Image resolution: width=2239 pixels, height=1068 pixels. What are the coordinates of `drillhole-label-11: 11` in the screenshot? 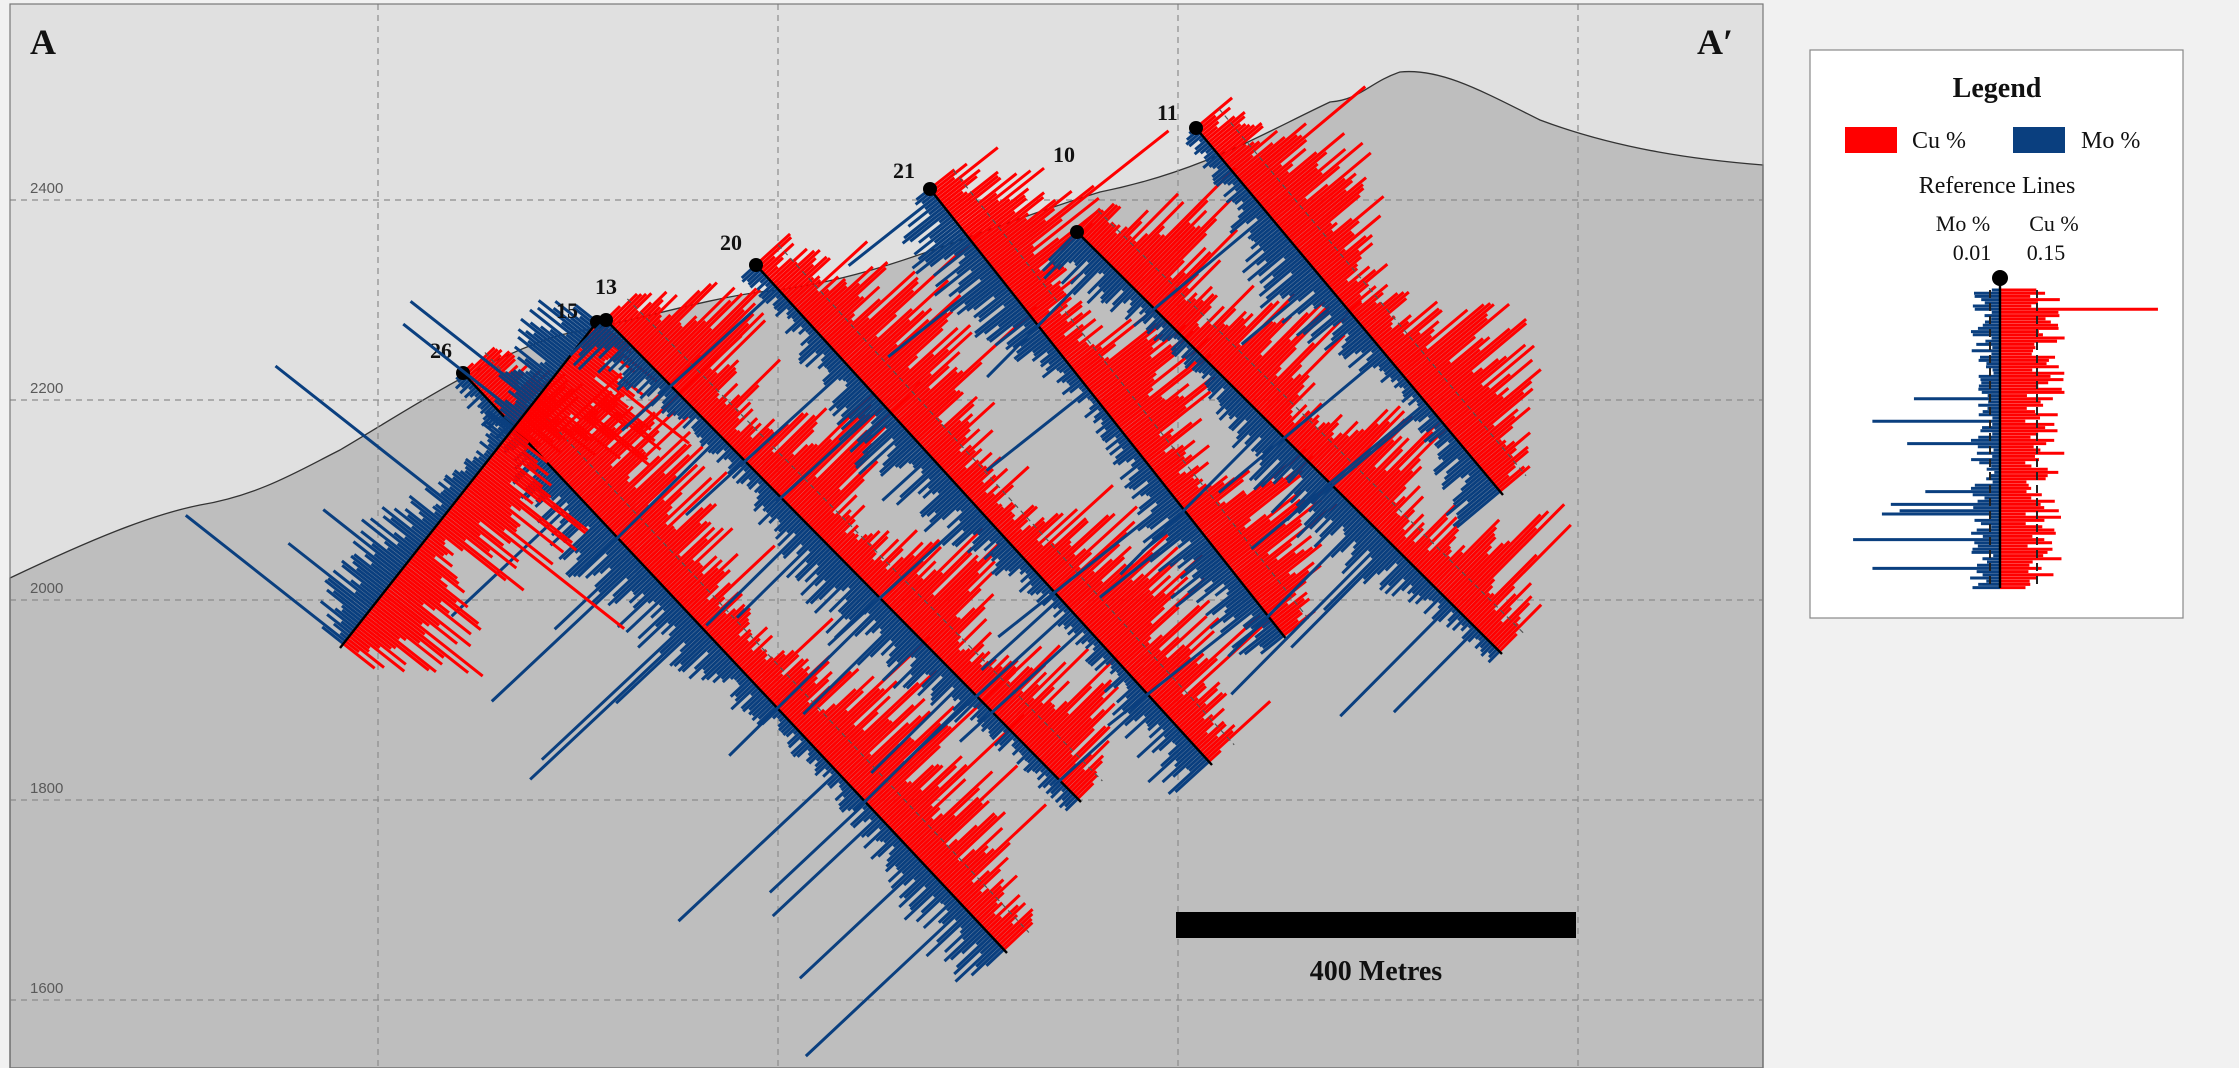 It's located at (1167, 112).